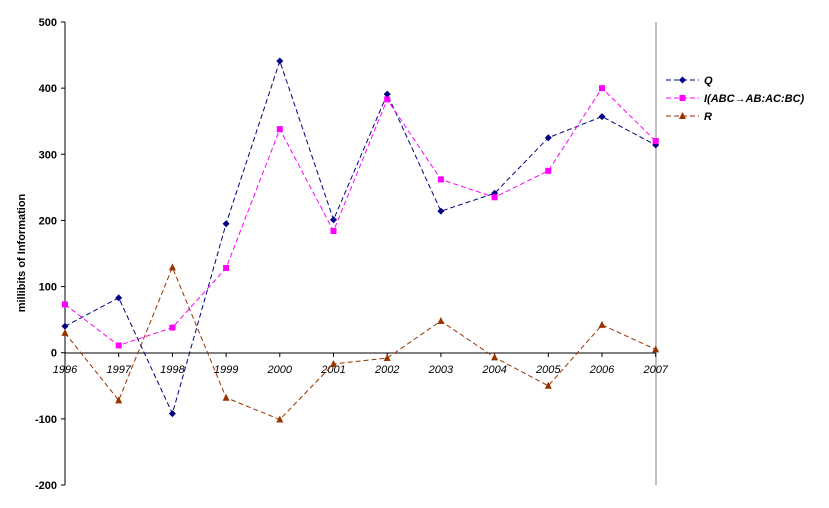 This screenshot has width=829, height=508. I want to click on legend-item: R, so click(689, 117).